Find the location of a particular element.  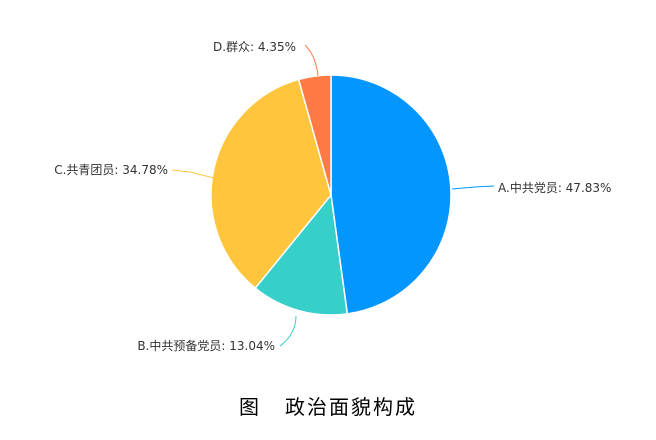

data-label-a: A.中共党员: 47.83% is located at coordinates (554, 187).